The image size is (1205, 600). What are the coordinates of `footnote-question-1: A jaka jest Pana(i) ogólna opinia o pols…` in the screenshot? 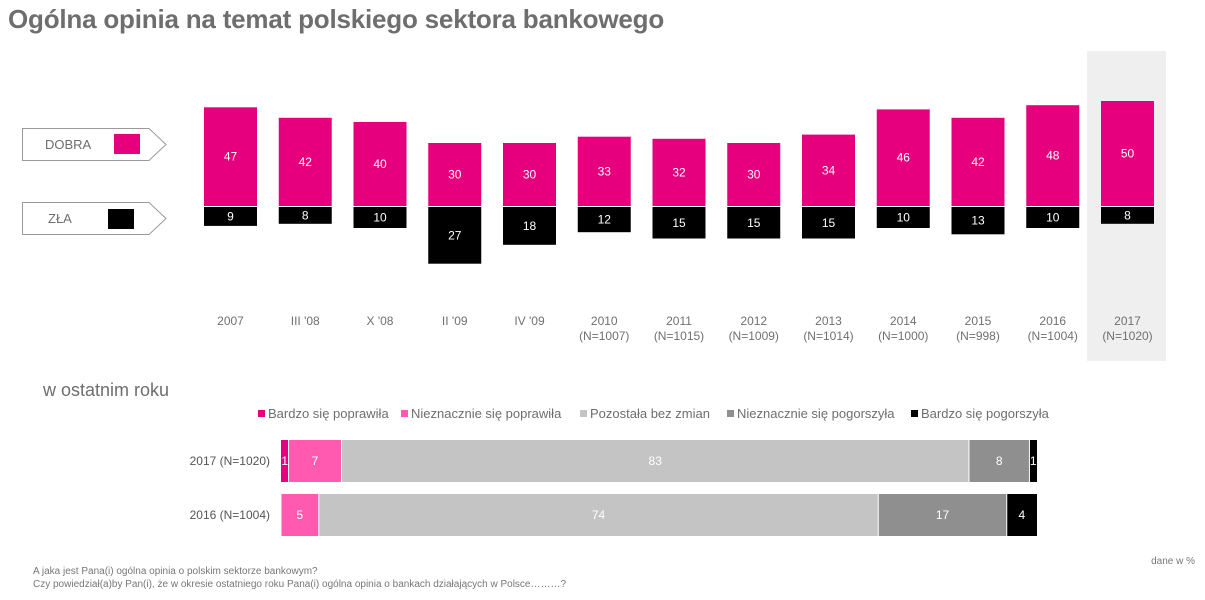 It's located at (175, 571).